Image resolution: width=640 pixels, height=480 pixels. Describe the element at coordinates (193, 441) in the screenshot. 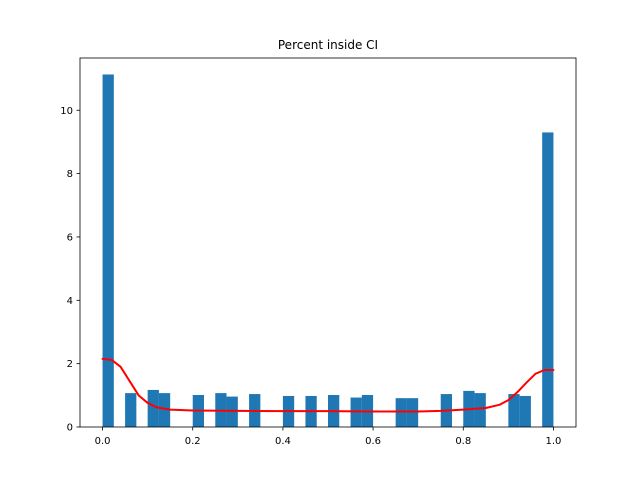

I see `x-tick-label: 0.2` at that location.